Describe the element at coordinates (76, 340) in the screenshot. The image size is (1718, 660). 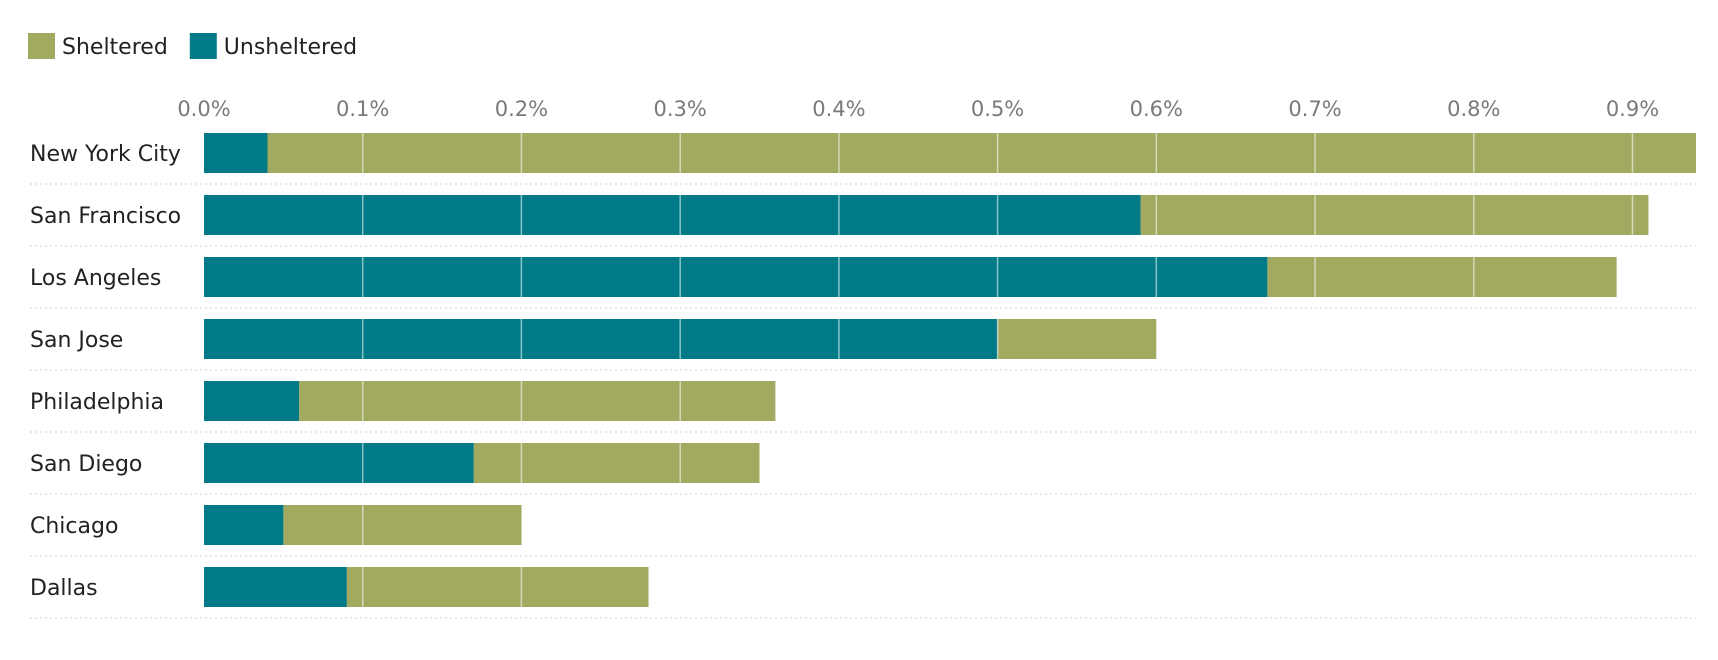
I see `category-label: San Jose` at that location.